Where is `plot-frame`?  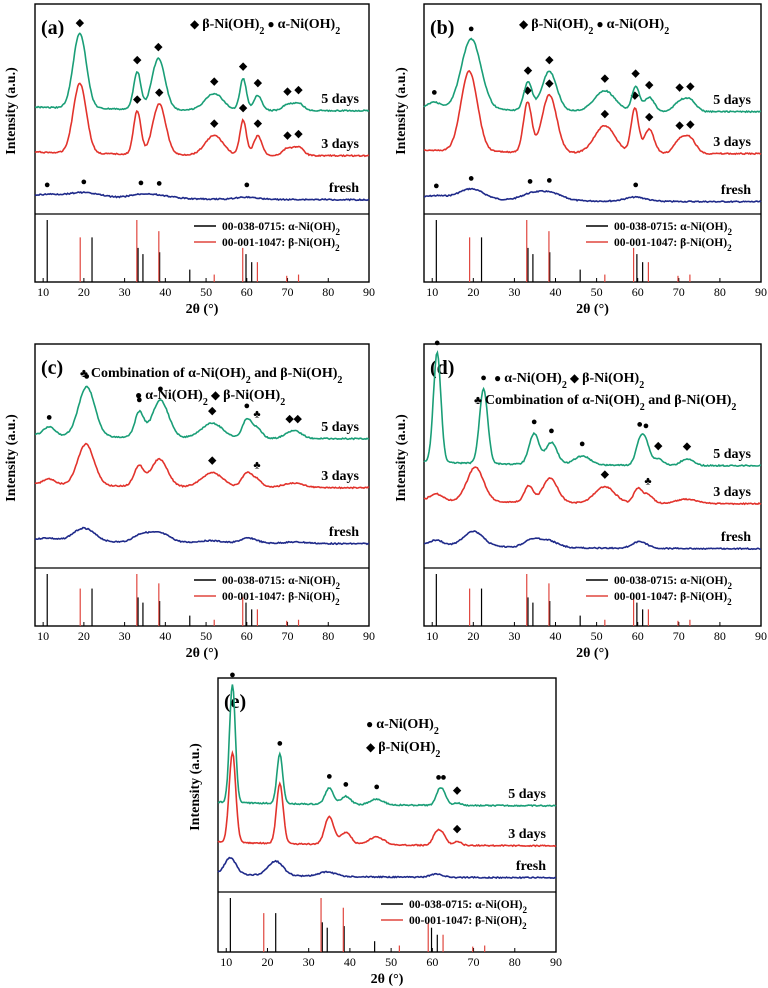 plot-frame is located at coordinates (592, 143).